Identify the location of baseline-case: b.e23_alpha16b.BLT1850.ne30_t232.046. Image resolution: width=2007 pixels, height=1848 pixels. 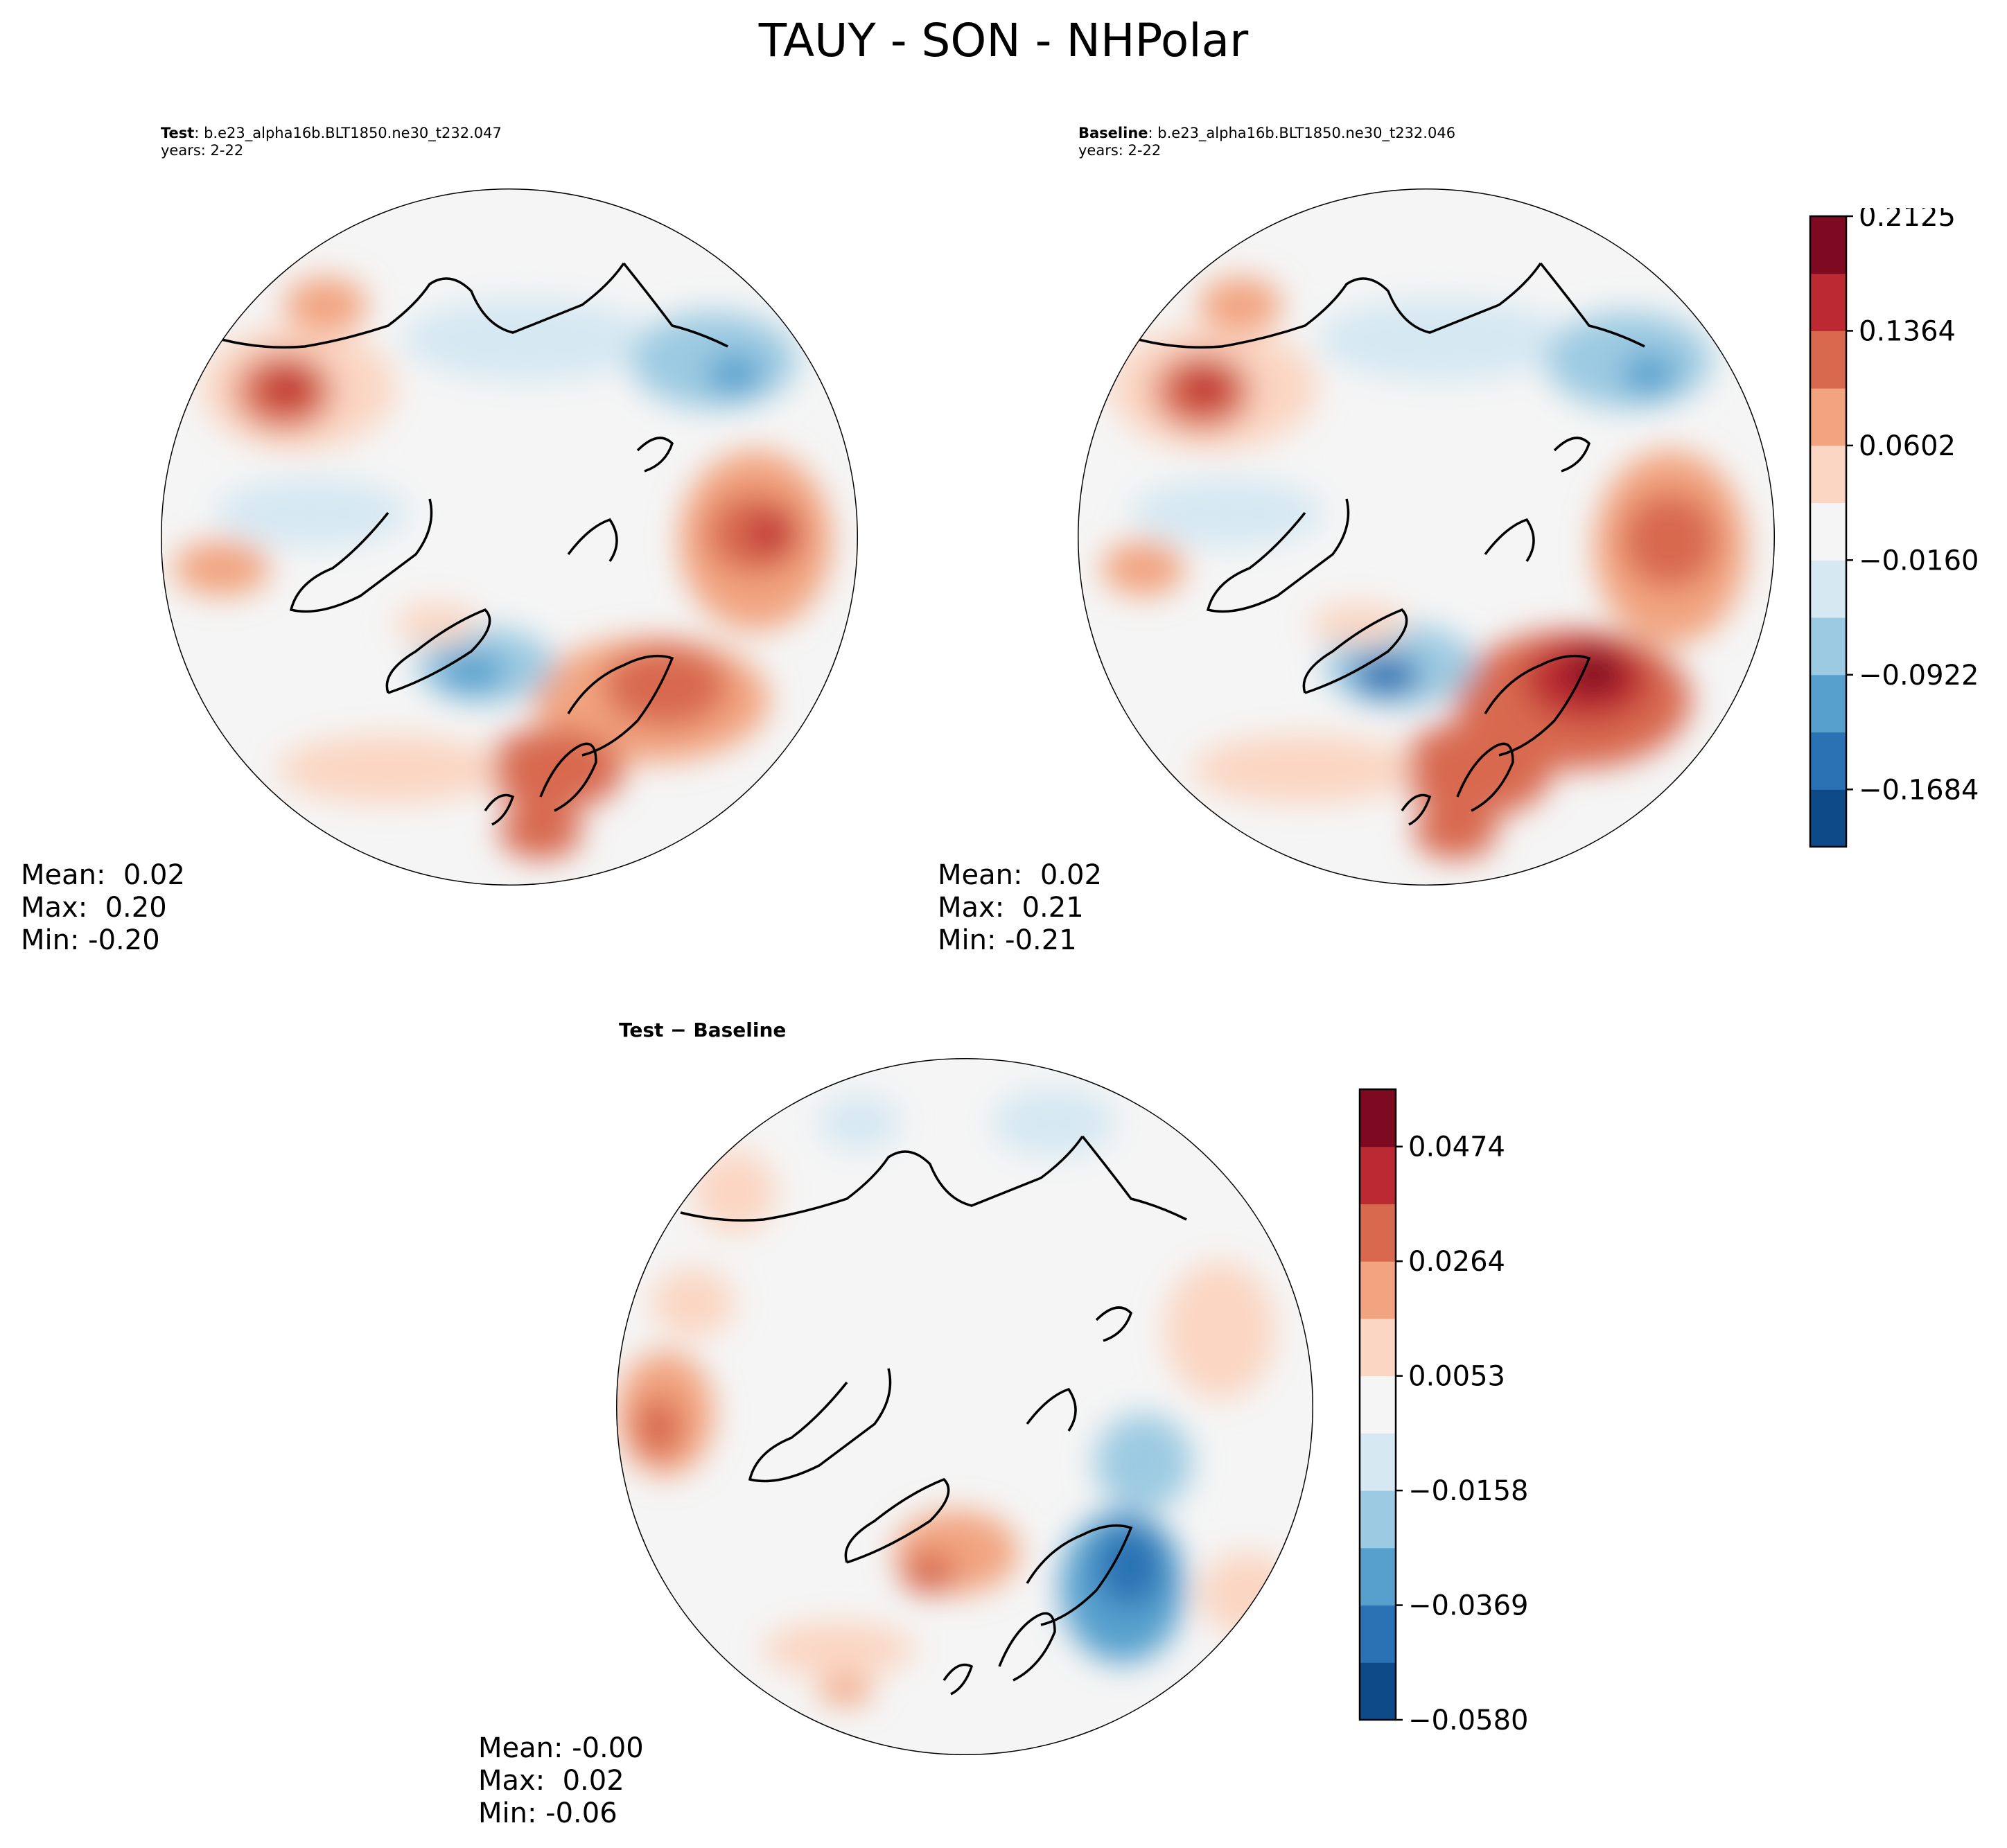
(1306, 133).